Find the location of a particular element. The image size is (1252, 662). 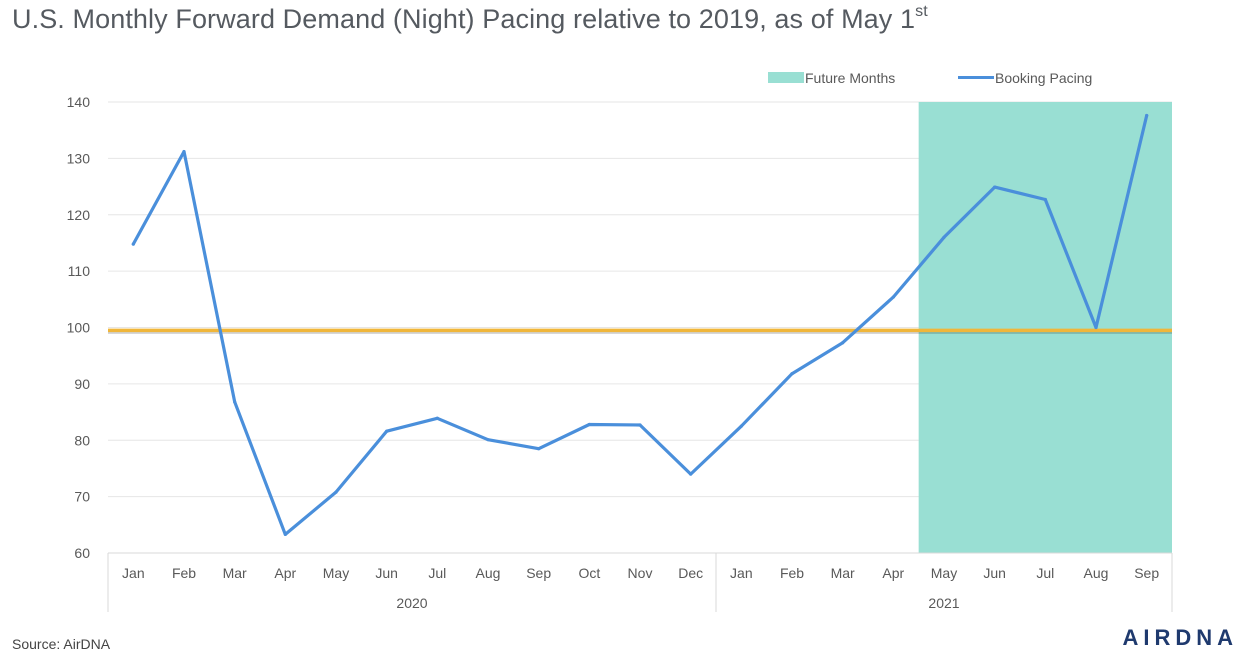

y-tick-label-90: 90 is located at coordinates (82, 384).